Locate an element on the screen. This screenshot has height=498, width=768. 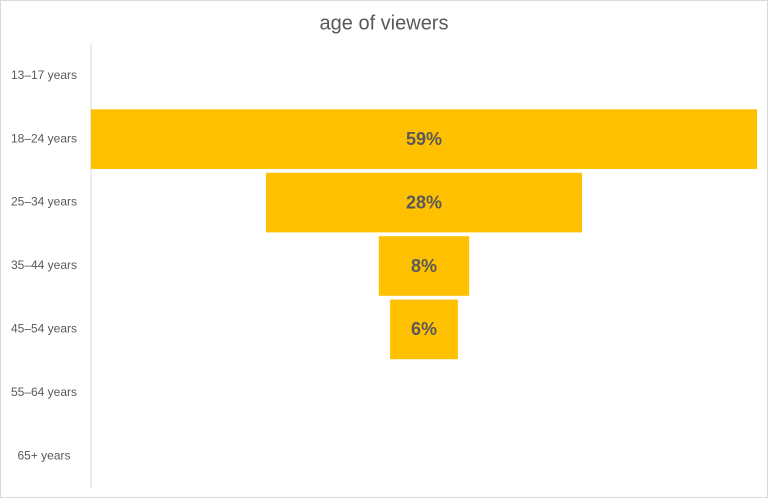
data-label: 6% is located at coordinates (424, 329).